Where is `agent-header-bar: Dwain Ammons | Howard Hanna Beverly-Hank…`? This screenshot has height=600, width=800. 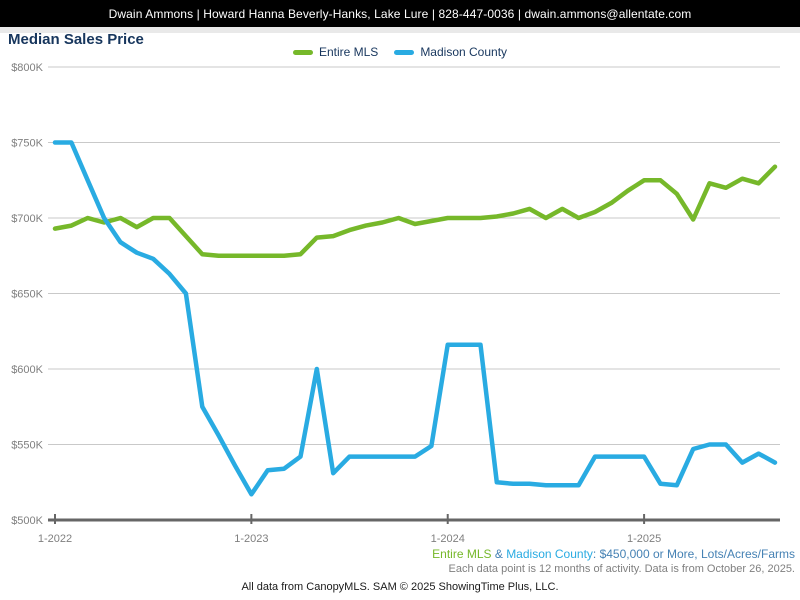 agent-header-bar: Dwain Ammons | Howard Hanna Beverly-Hank… is located at coordinates (400, 13).